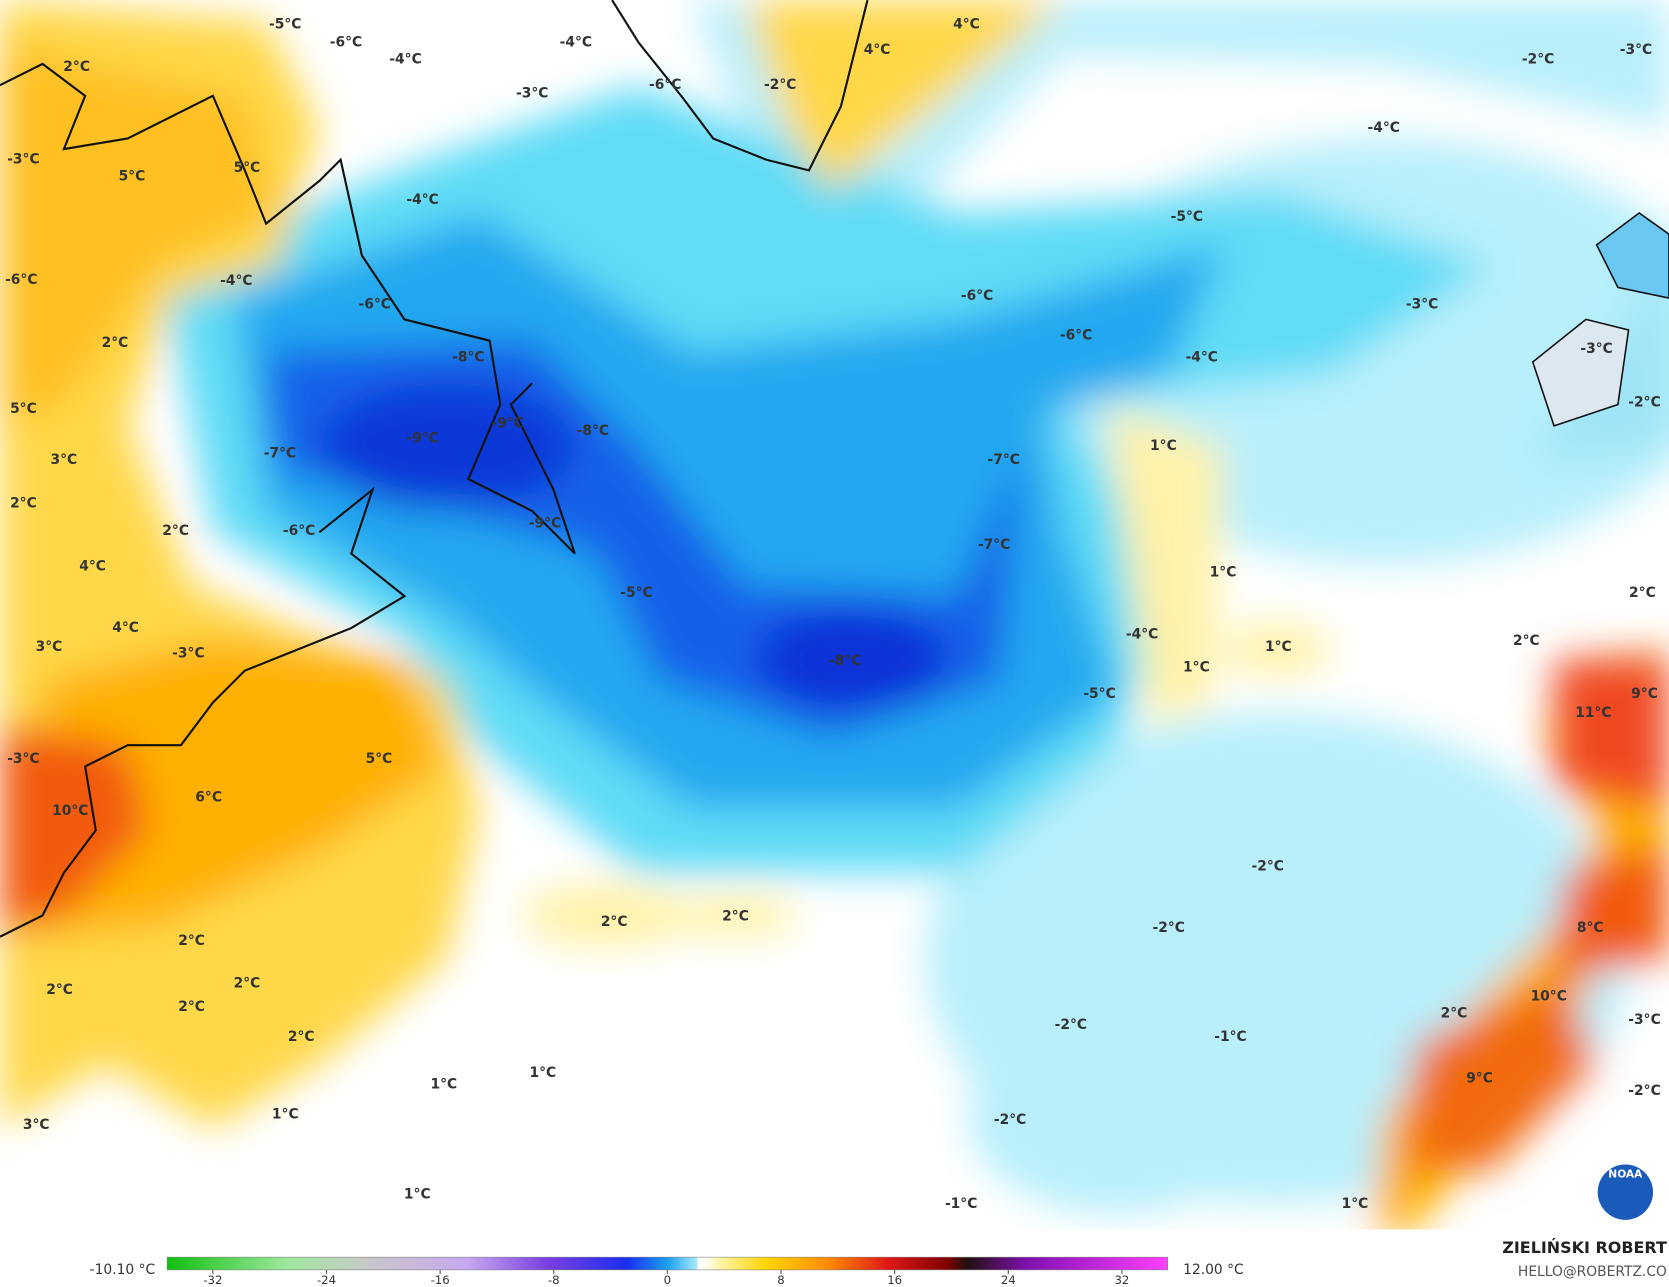 This screenshot has height=1287, width=1669. I want to click on colorbar-tick-label: -16, so click(440, 1280).